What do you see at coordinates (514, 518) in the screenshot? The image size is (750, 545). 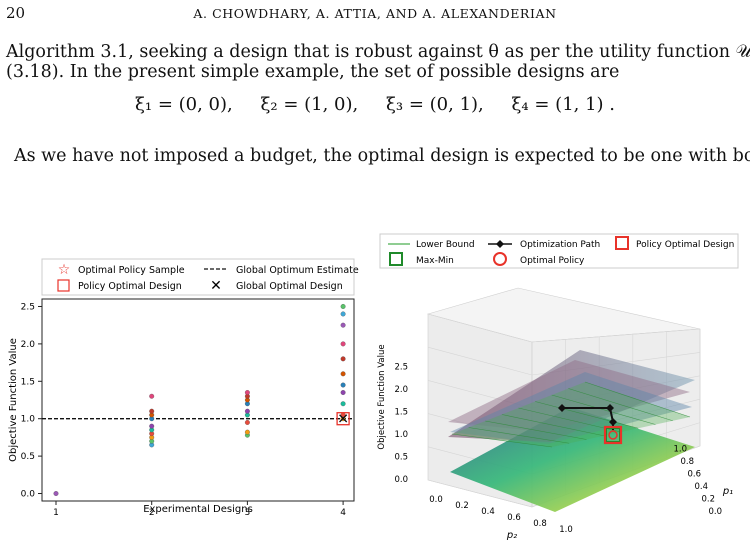 I see `x-tick-label: 0.6` at bounding box center [514, 518].